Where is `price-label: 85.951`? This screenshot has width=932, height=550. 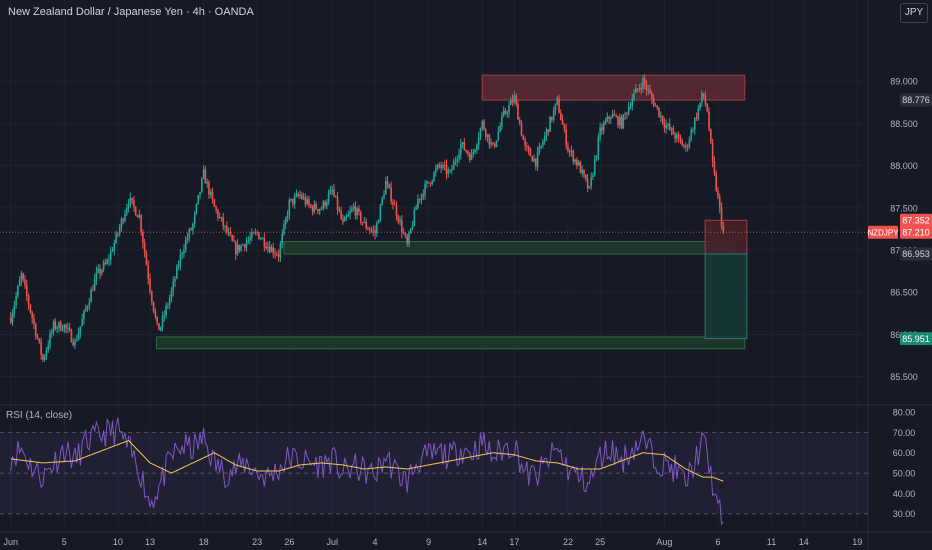
price-label: 85.951 is located at coordinates (916, 339).